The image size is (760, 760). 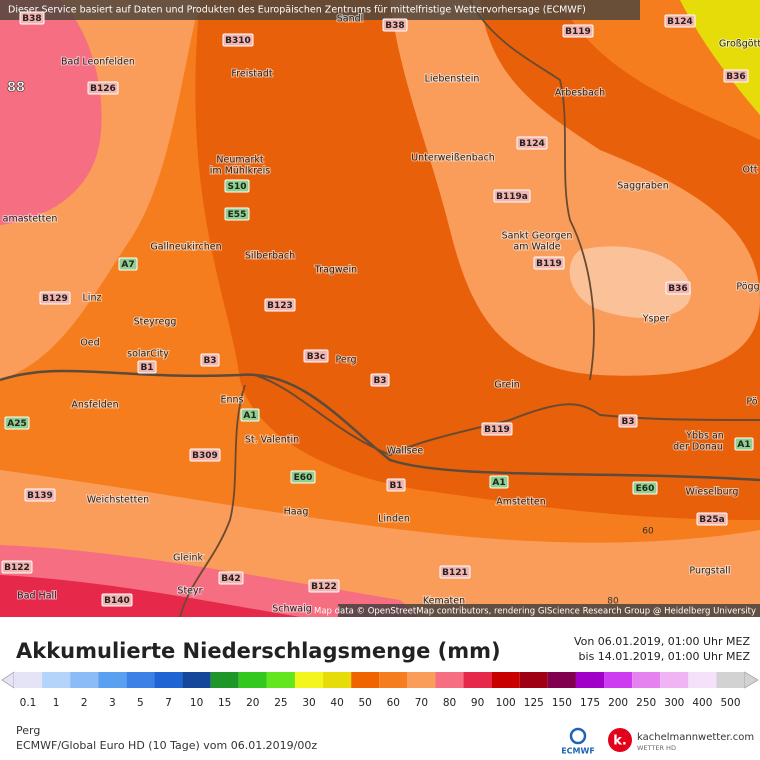 I want to click on place-label: Haag, so click(x=296, y=512).